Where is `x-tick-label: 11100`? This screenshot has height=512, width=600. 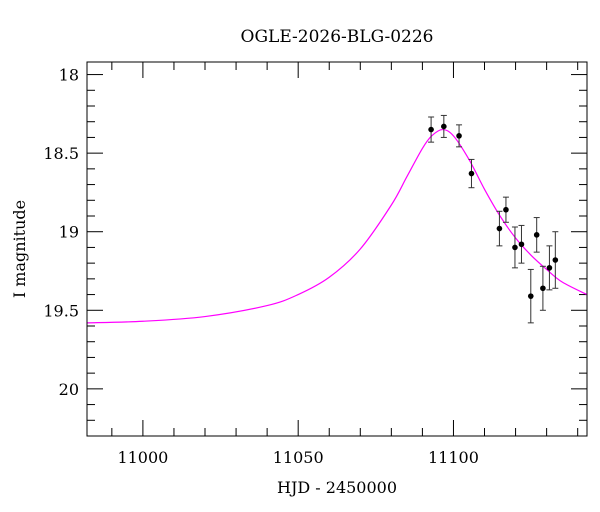 x-tick-label: 11100 is located at coordinates (453, 457).